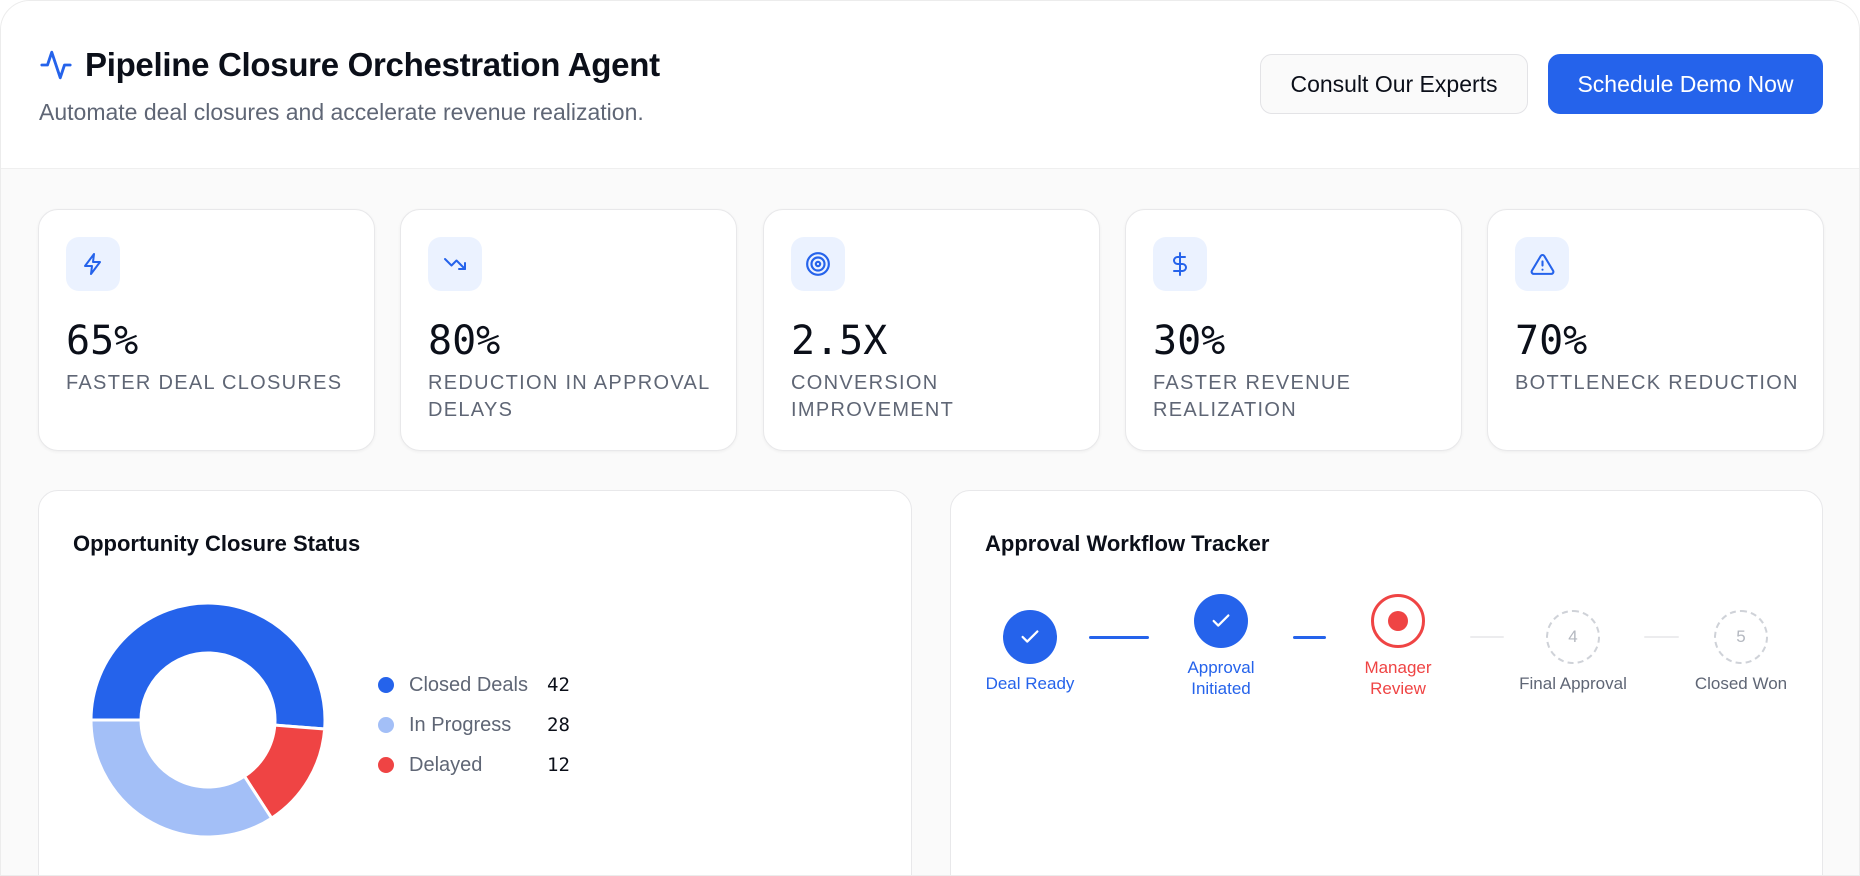  What do you see at coordinates (1127, 543) in the screenshot?
I see `panel-title: Approval Workflow Tracker` at bounding box center [1127, 543].